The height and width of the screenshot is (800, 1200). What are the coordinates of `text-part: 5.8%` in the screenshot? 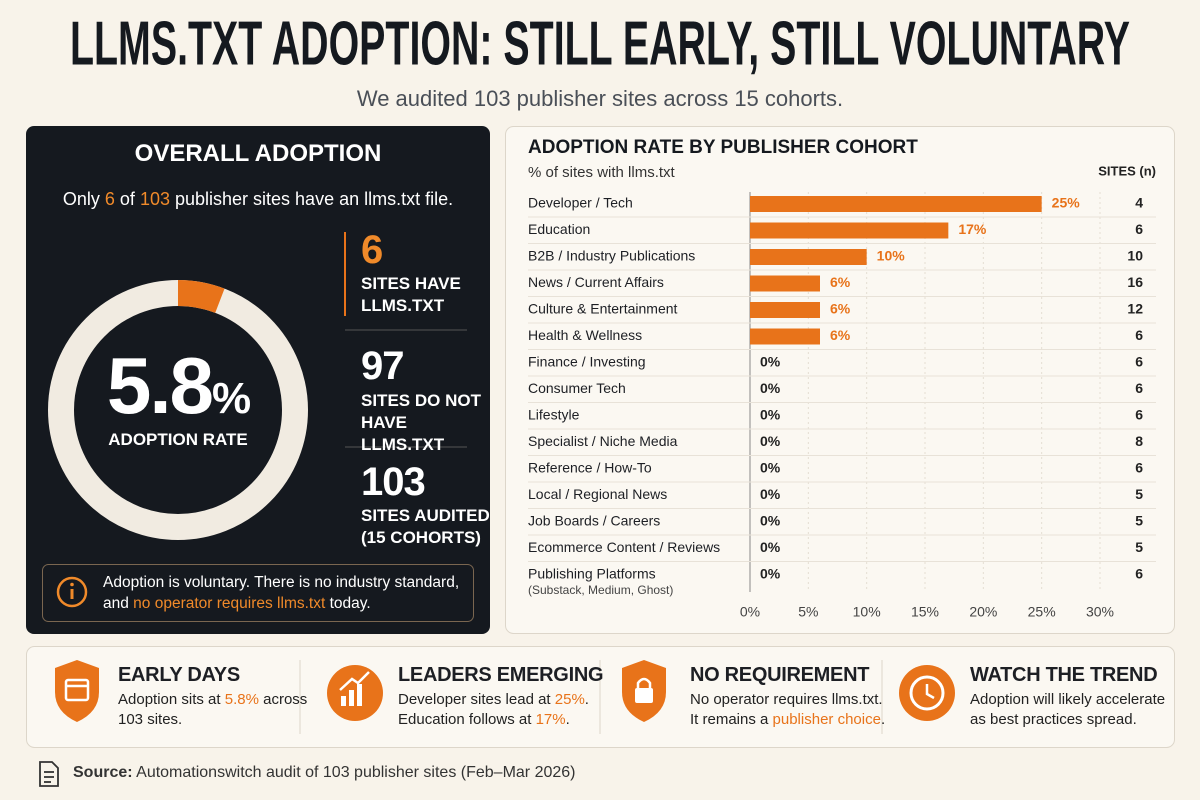 It's located at (241, 699).